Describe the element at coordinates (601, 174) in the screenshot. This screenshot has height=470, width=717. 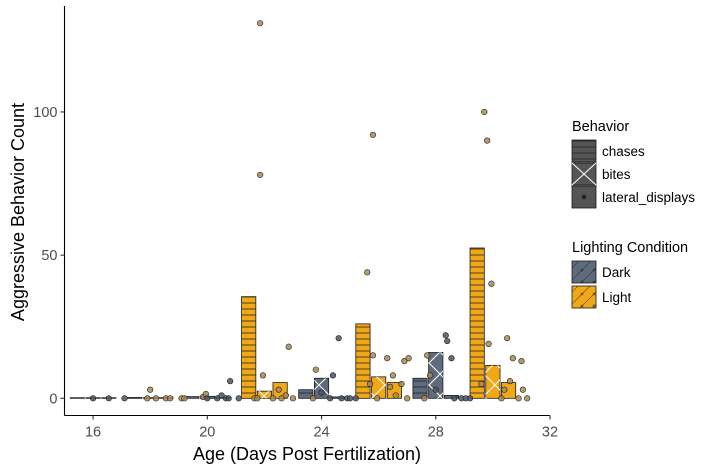
I see `legend-behavior-bites: bites` at that location.